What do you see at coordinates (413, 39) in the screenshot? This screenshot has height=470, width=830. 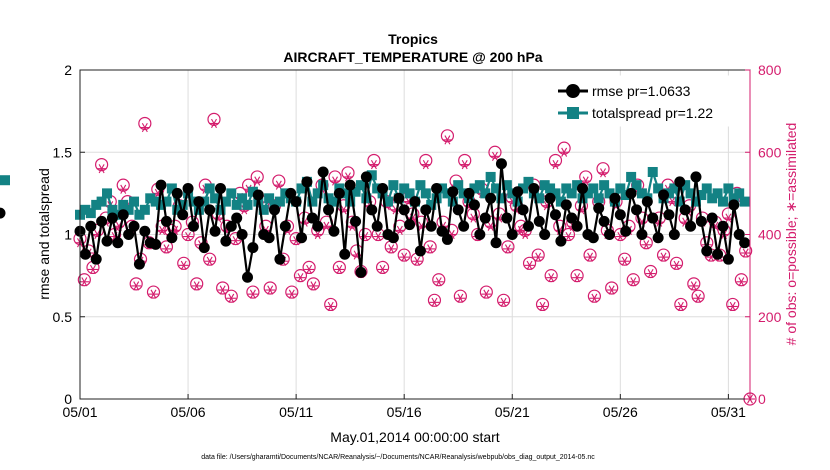 I see `chart-title: Tropics` at bounding box center [413, 39].